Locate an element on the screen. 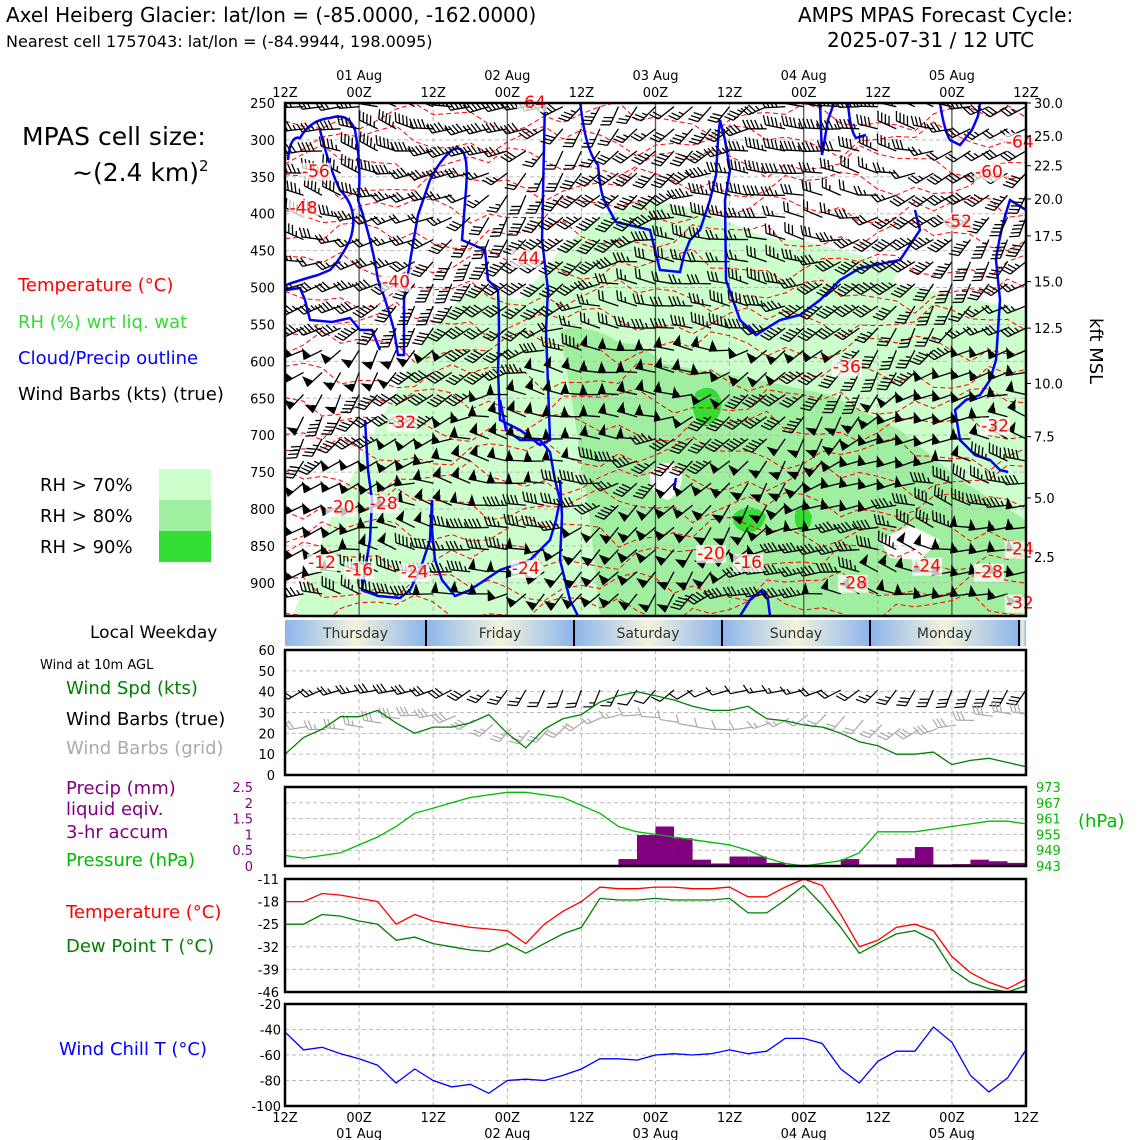 The width and height of the screenshot is (1140, 1140). temperature-contour is located at coordinates (655, 531).